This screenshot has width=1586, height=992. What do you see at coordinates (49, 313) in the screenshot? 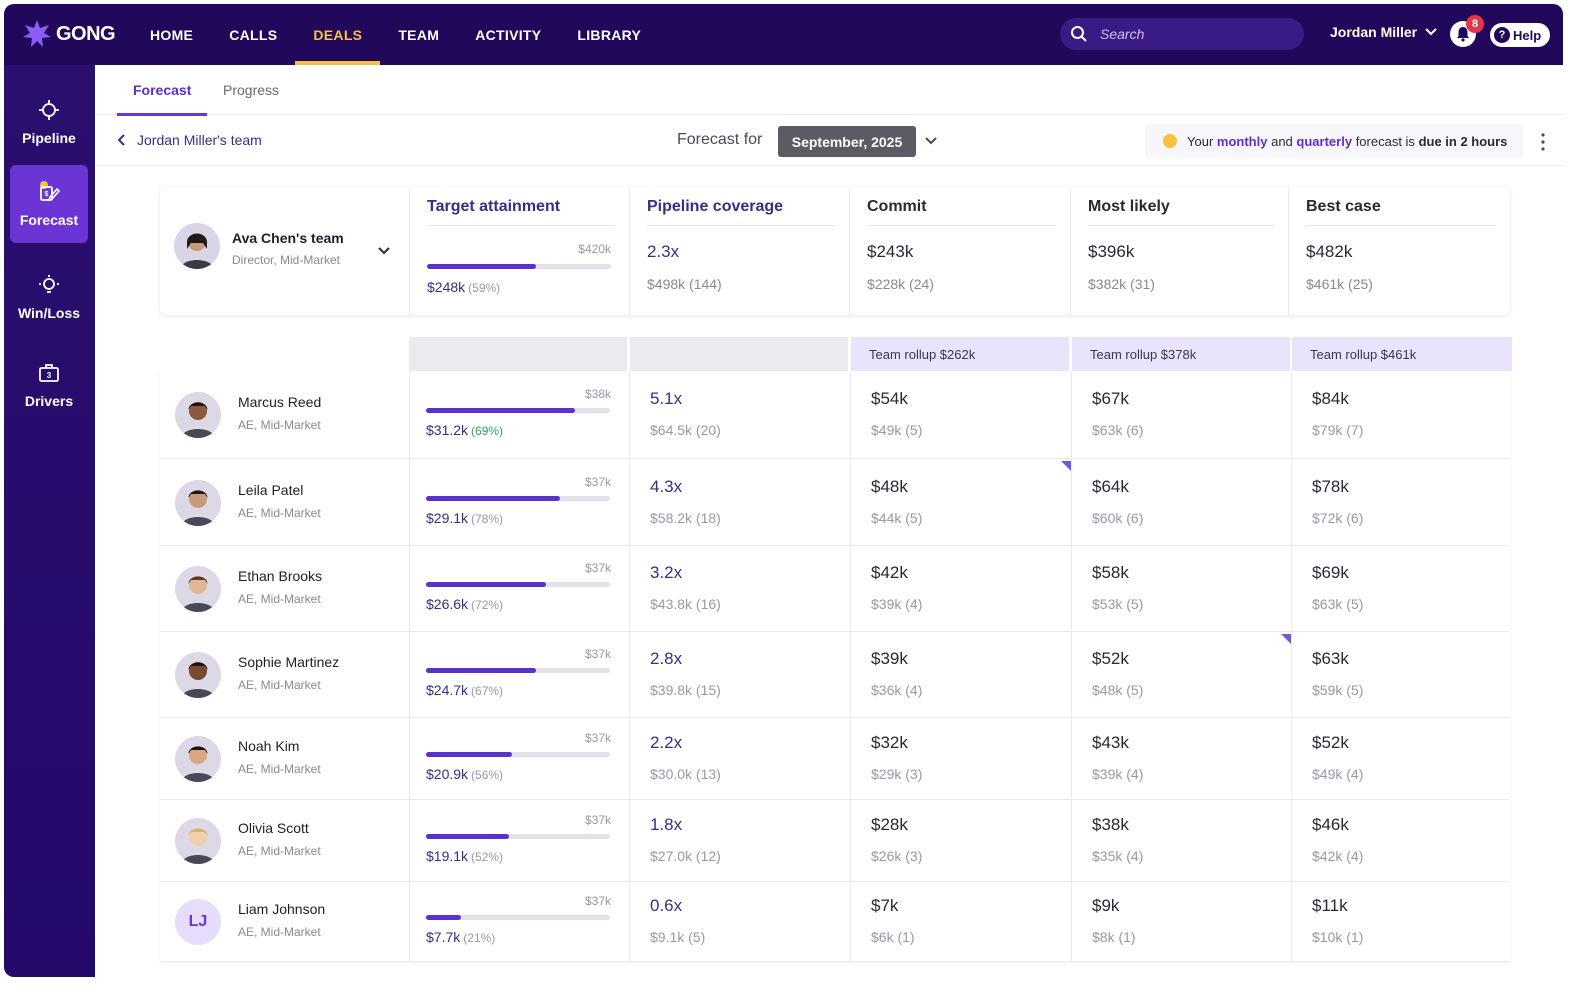
I see `sidebar-item-label: Win/Loss` at bounding box center [49, 313].